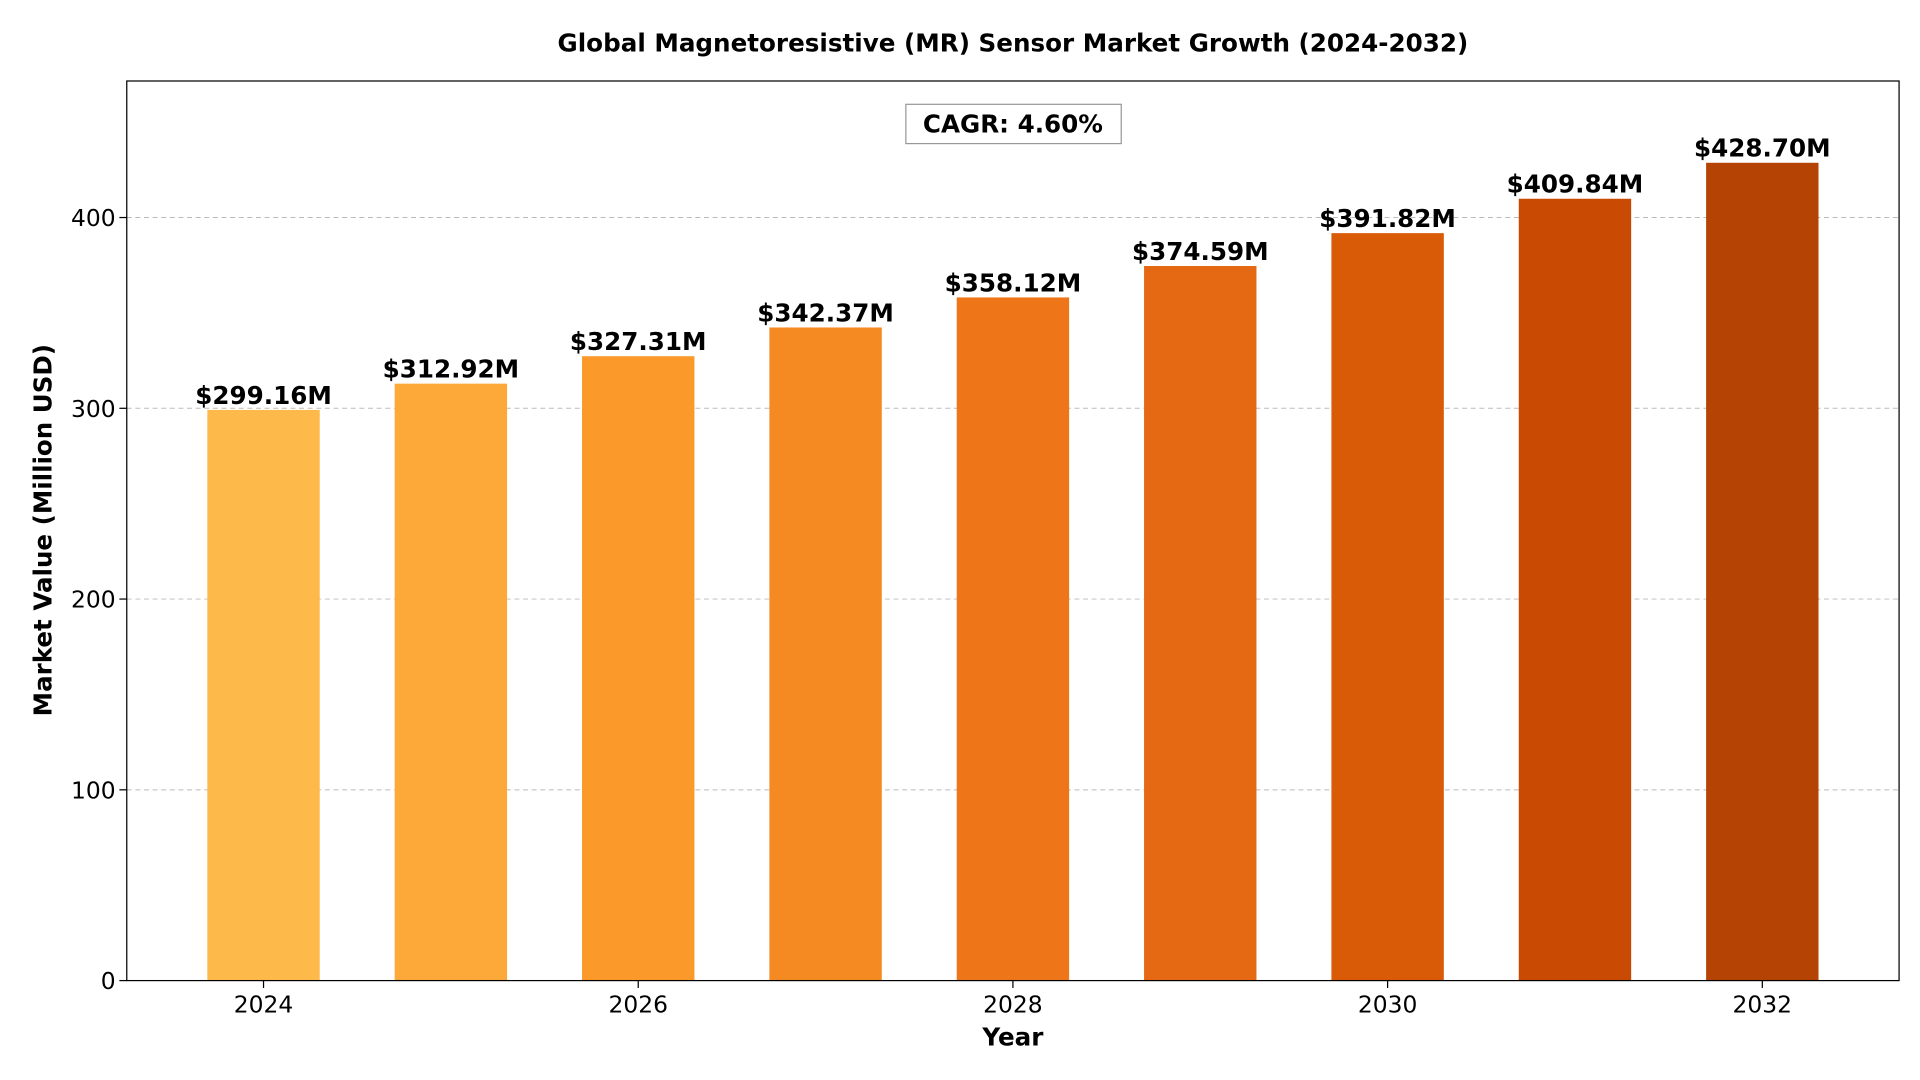  I want to click on bar-2025, so click(451, 682).